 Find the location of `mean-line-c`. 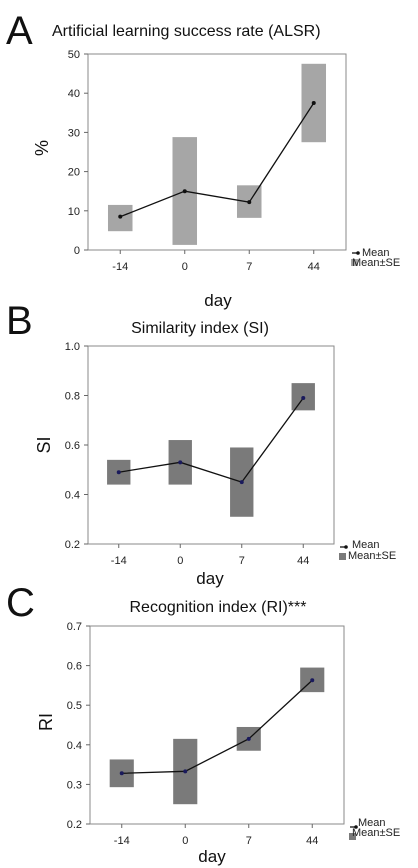

mean-line-c is located at coordinates (217, 726).